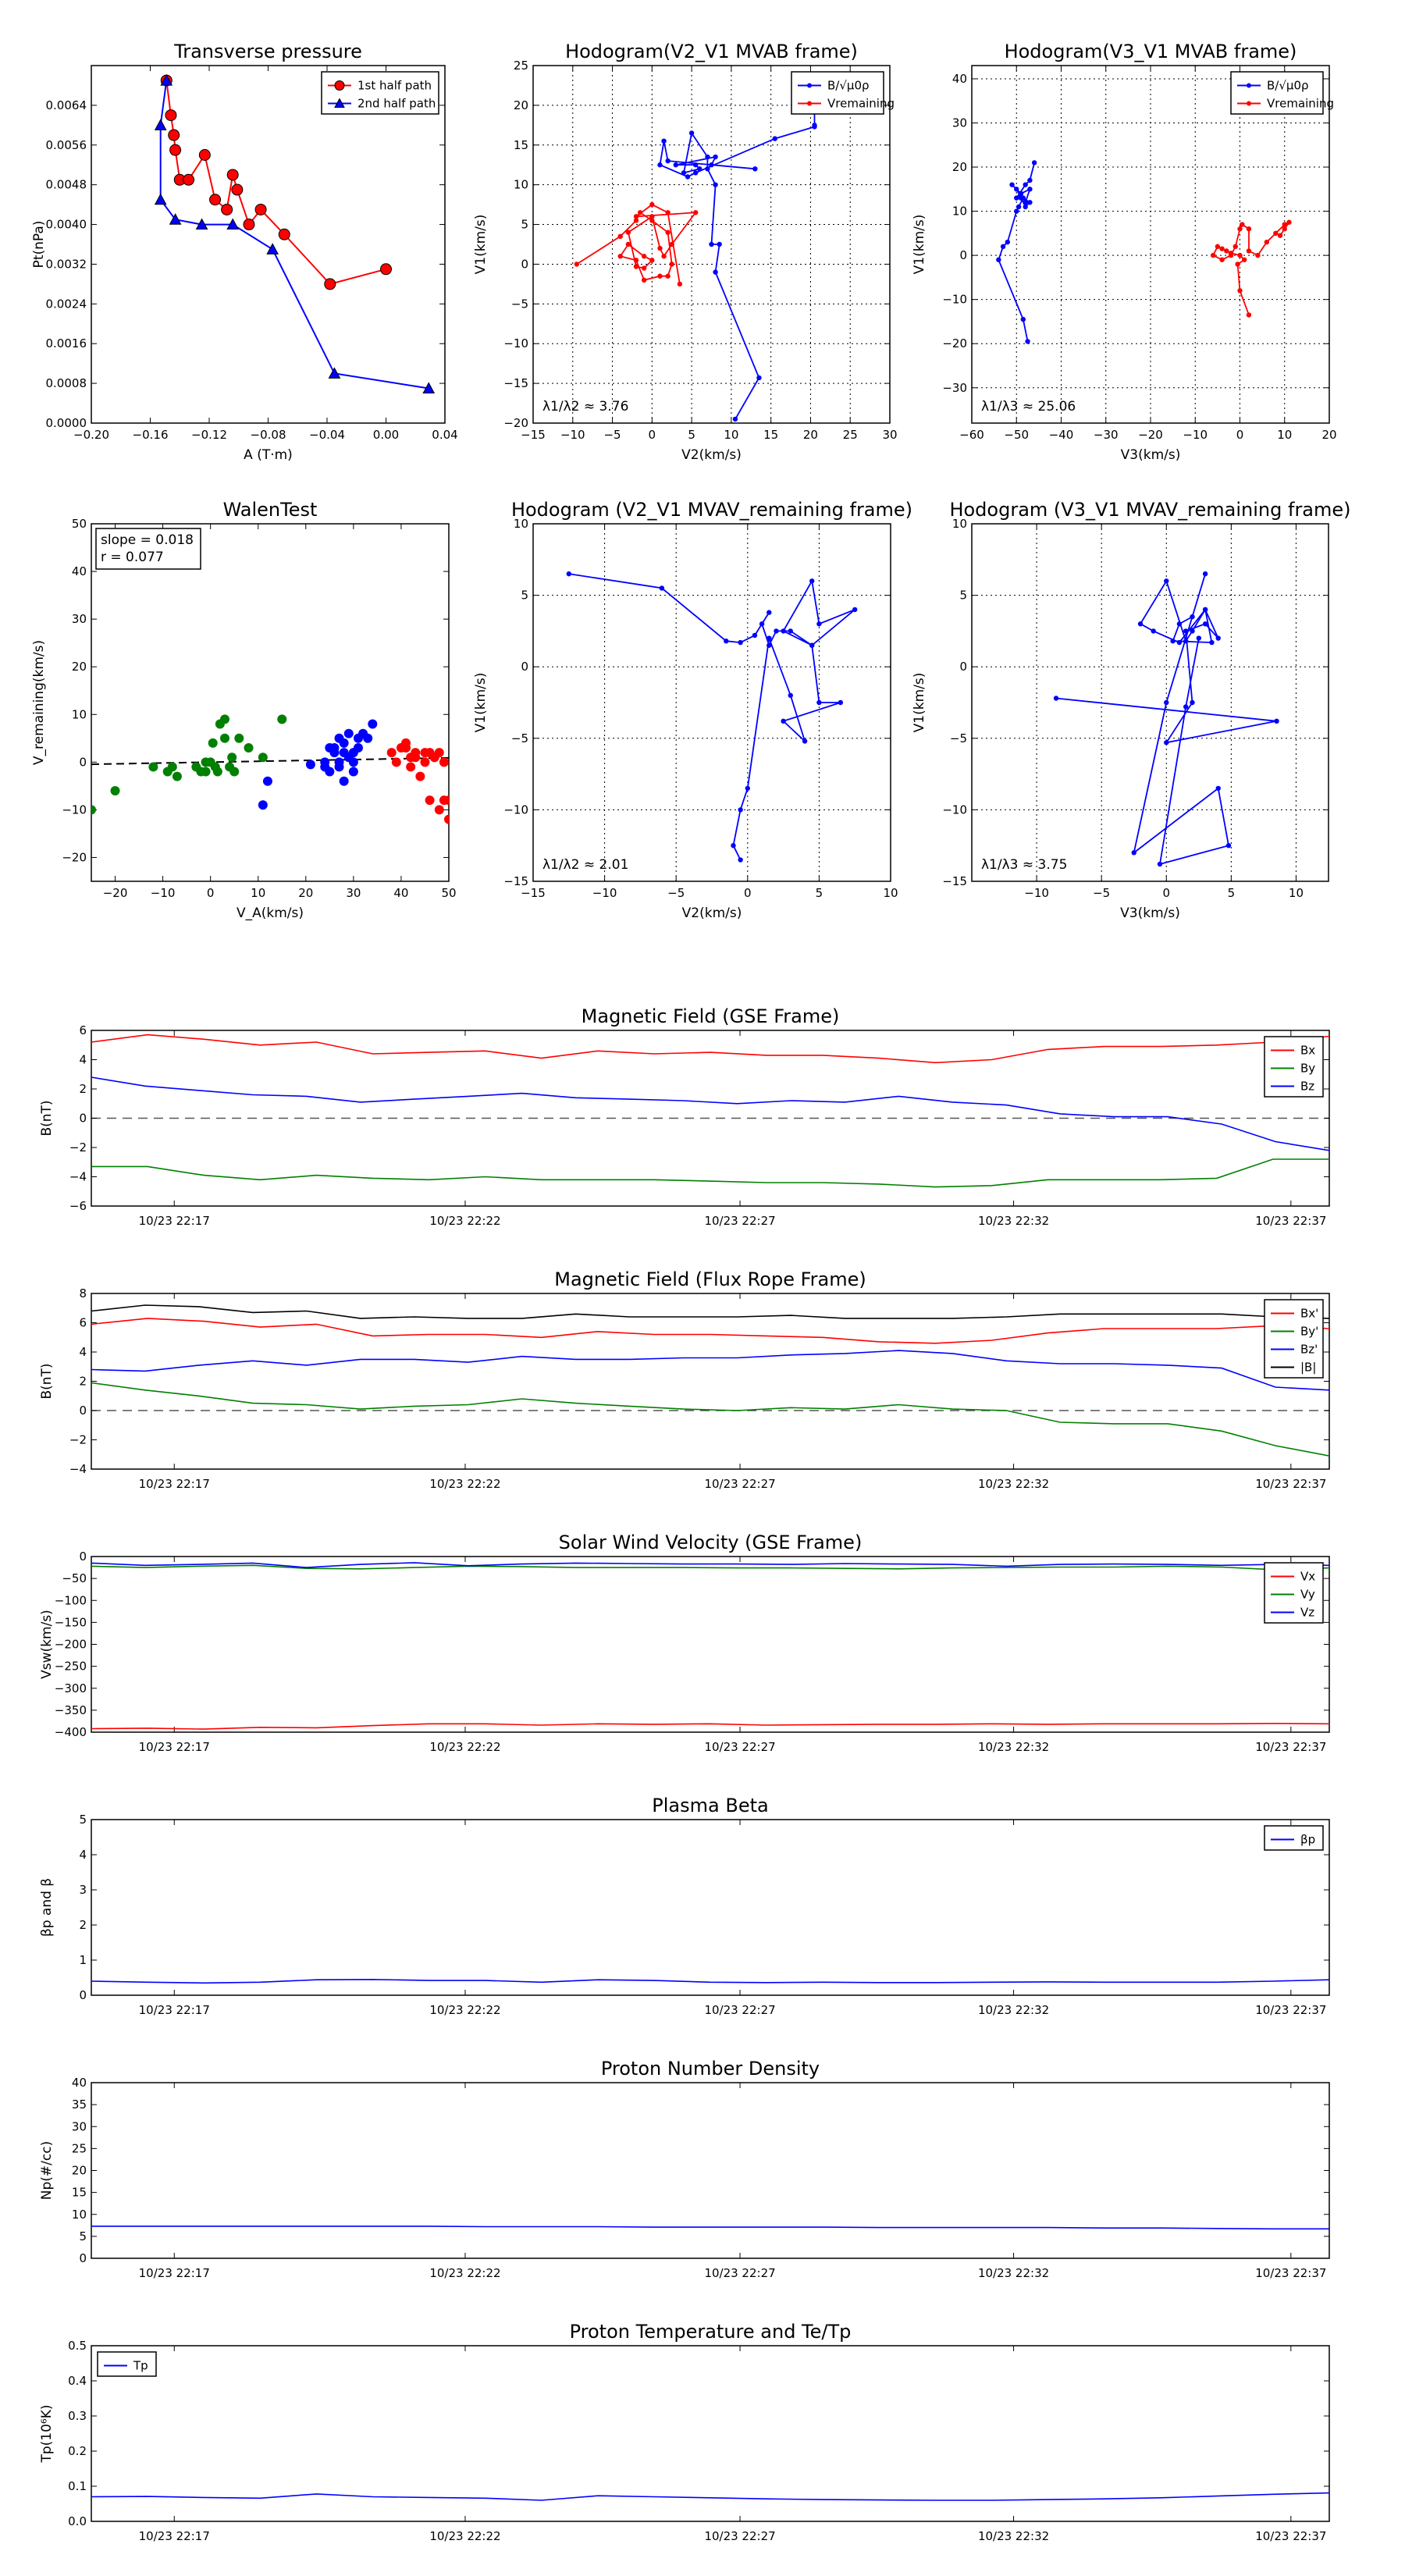  Describe the element at coordinates (585, 865) in the screenshot. I see `annotation: λ1/λ2 ≈ 2.01` at that location.